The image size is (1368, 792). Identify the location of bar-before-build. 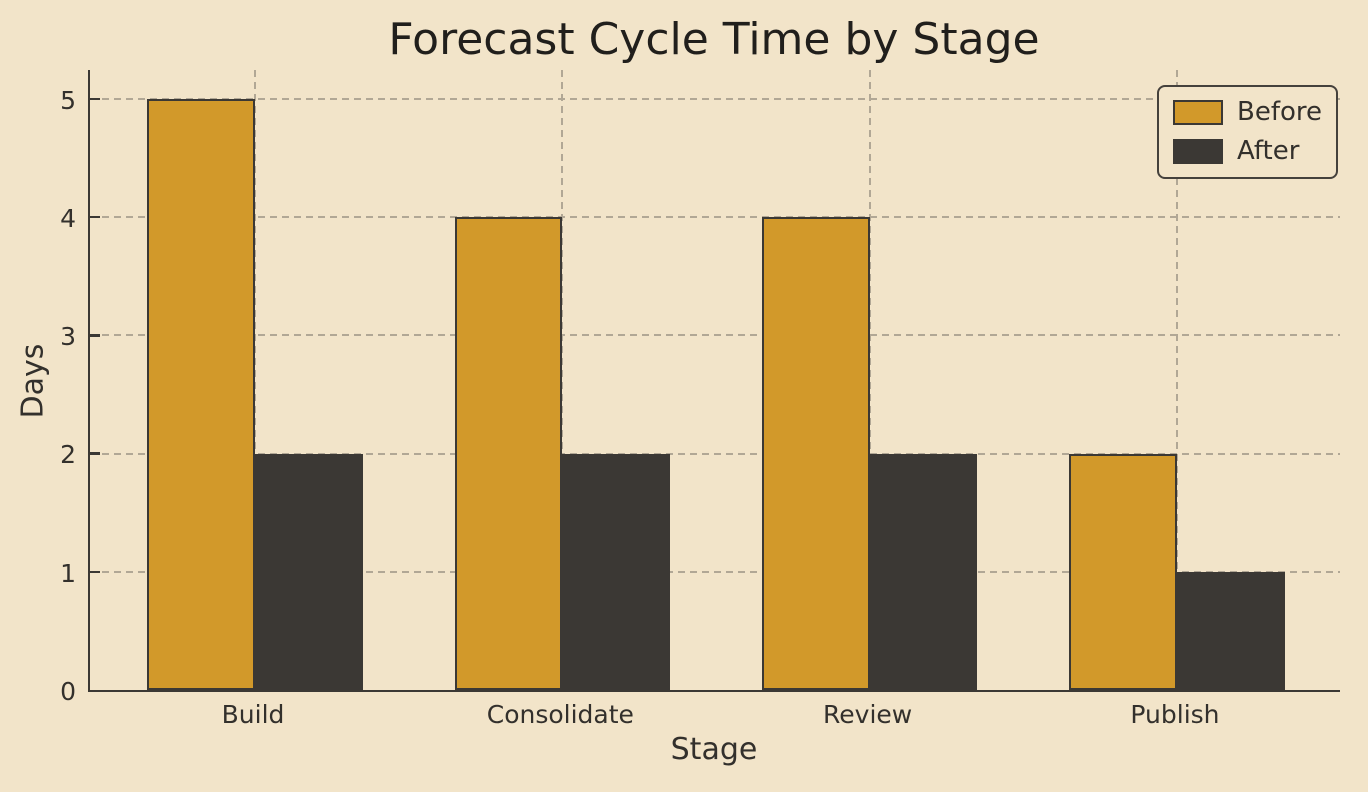
(201, 394).